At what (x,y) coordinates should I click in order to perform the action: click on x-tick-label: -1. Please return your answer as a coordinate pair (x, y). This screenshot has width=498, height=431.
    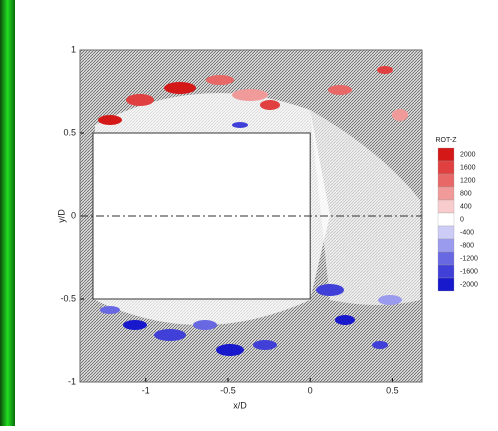
    Looking at the image, I should click on (146, 390).